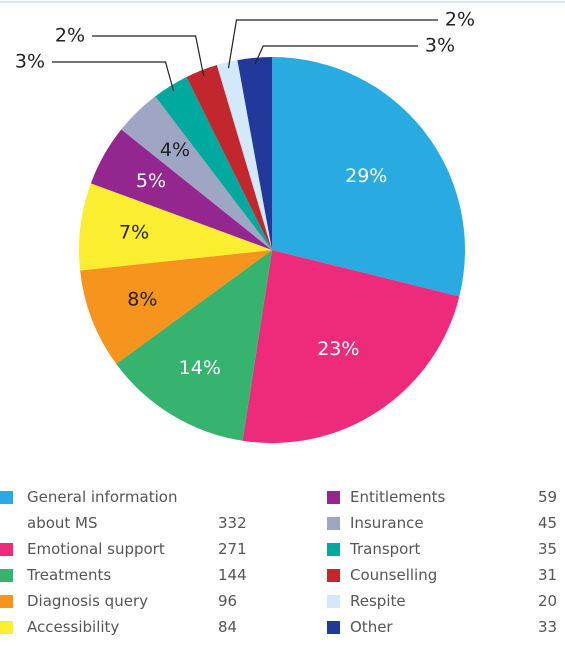  What do you see at coordinates (398, 497) in the screenshot?
I see `legend-label: Entitlements` at bounding box center [398, 497].